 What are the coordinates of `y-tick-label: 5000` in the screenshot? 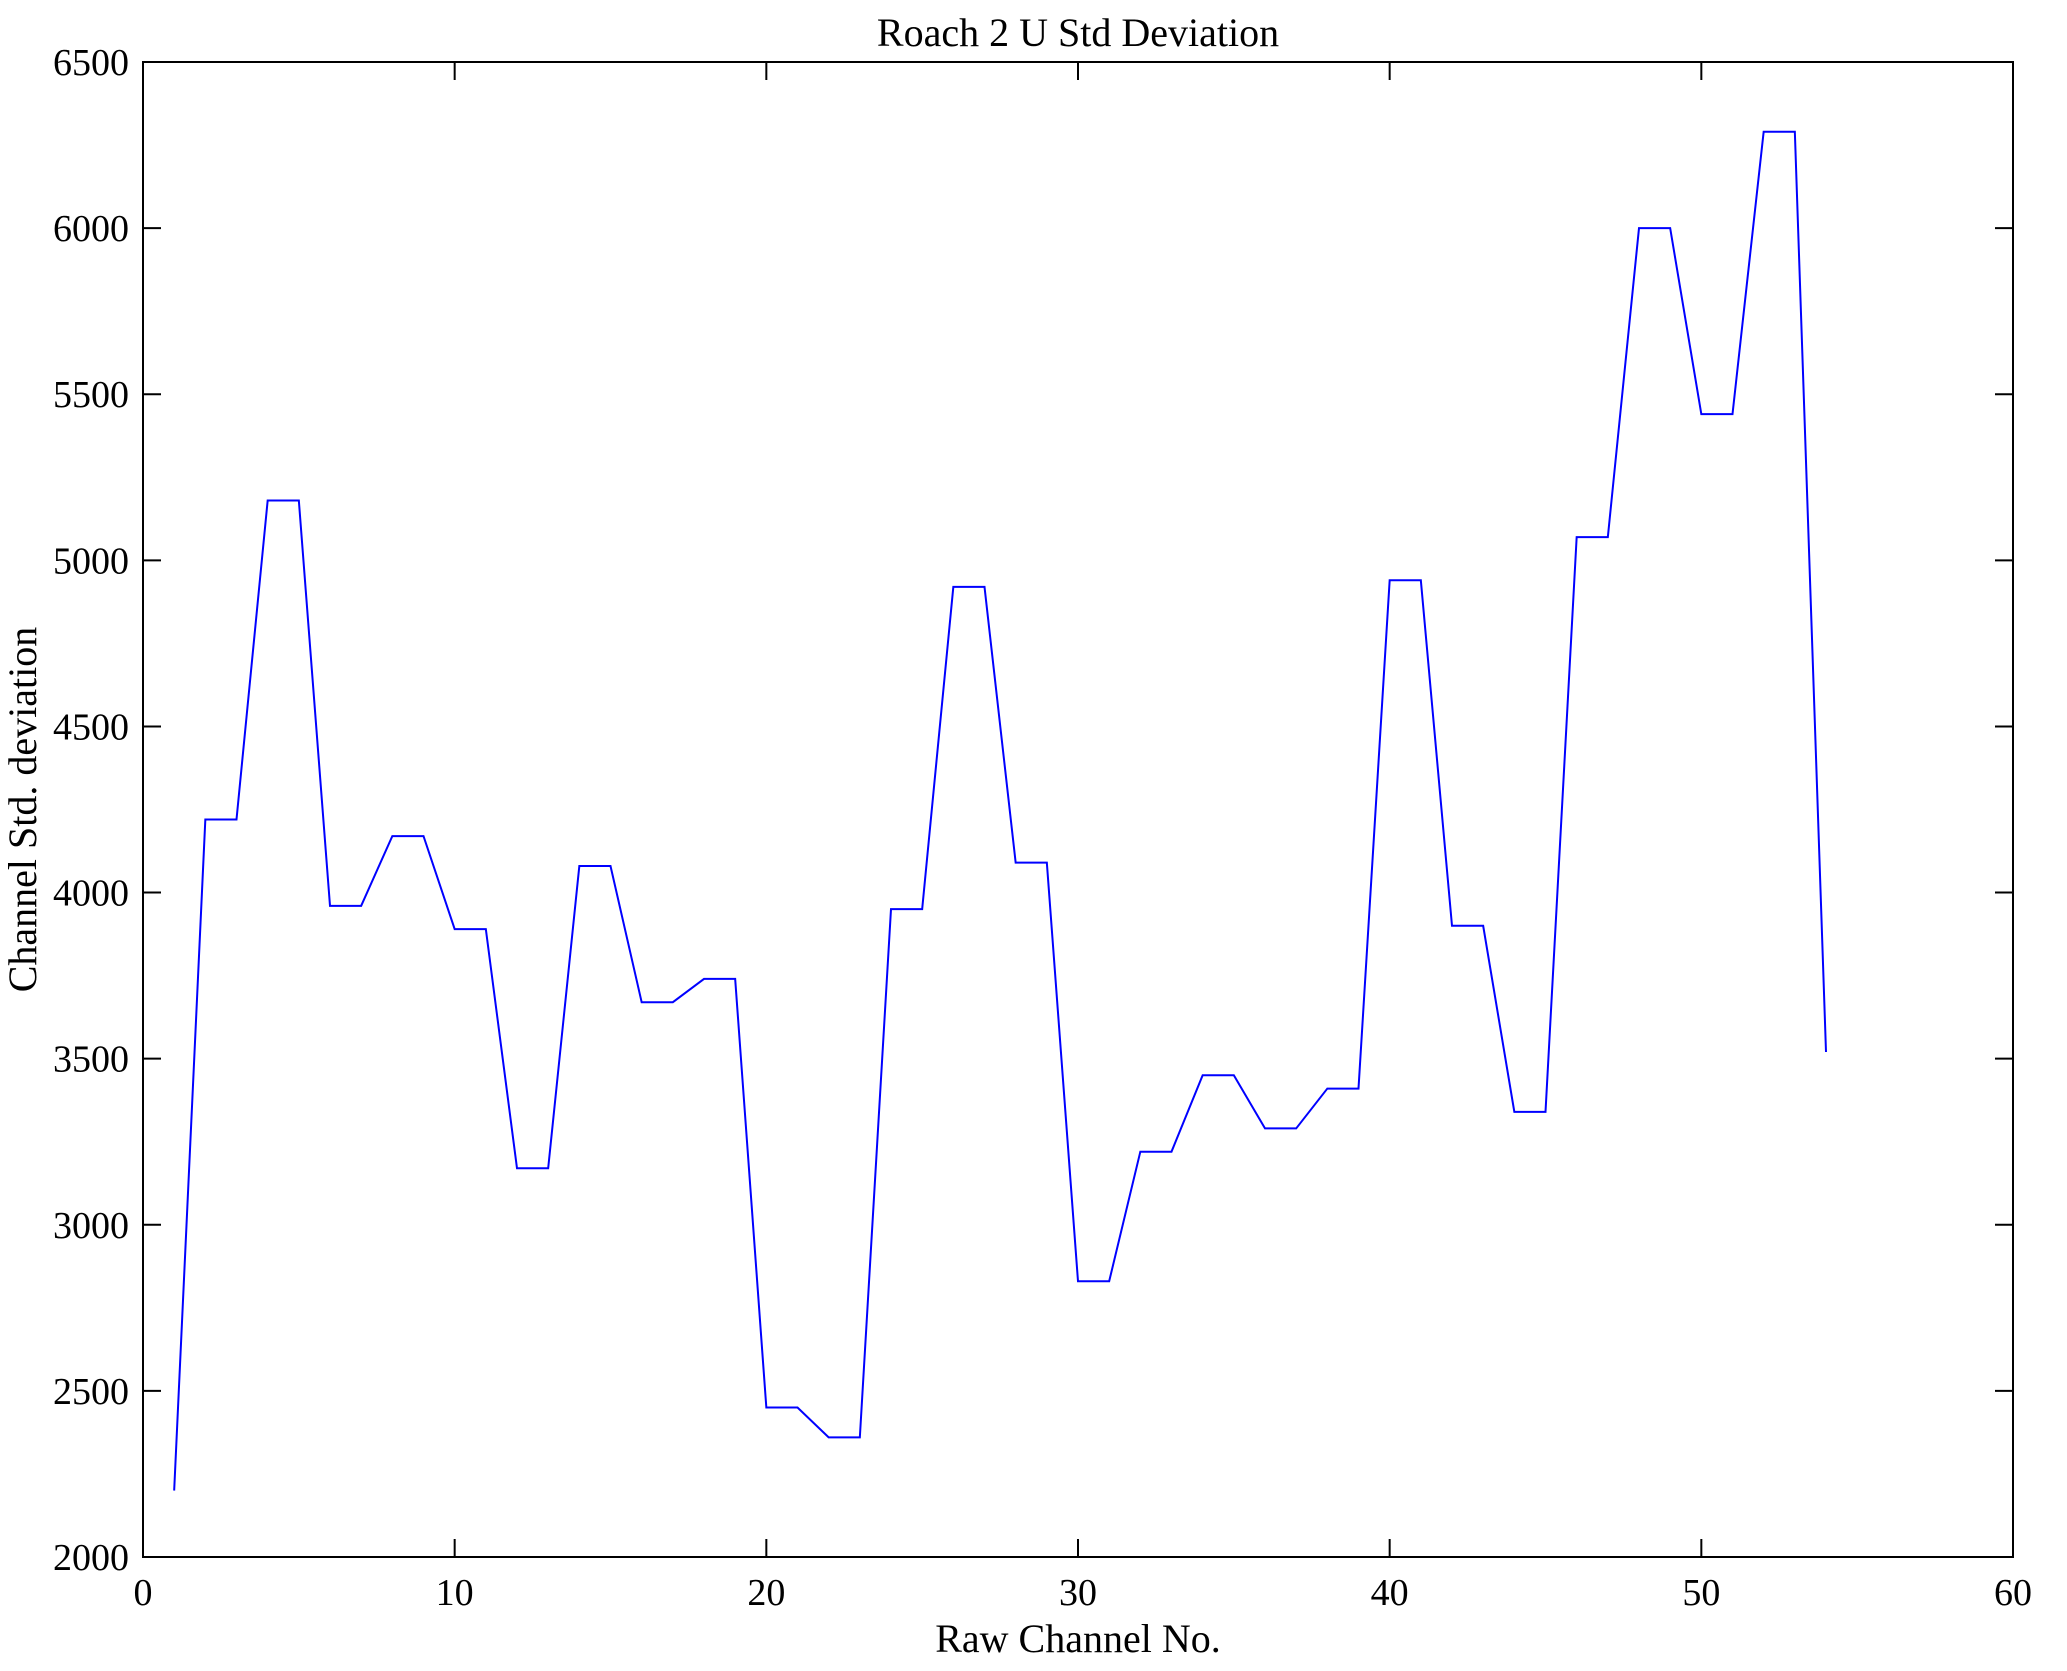 It's located at (91, 561).